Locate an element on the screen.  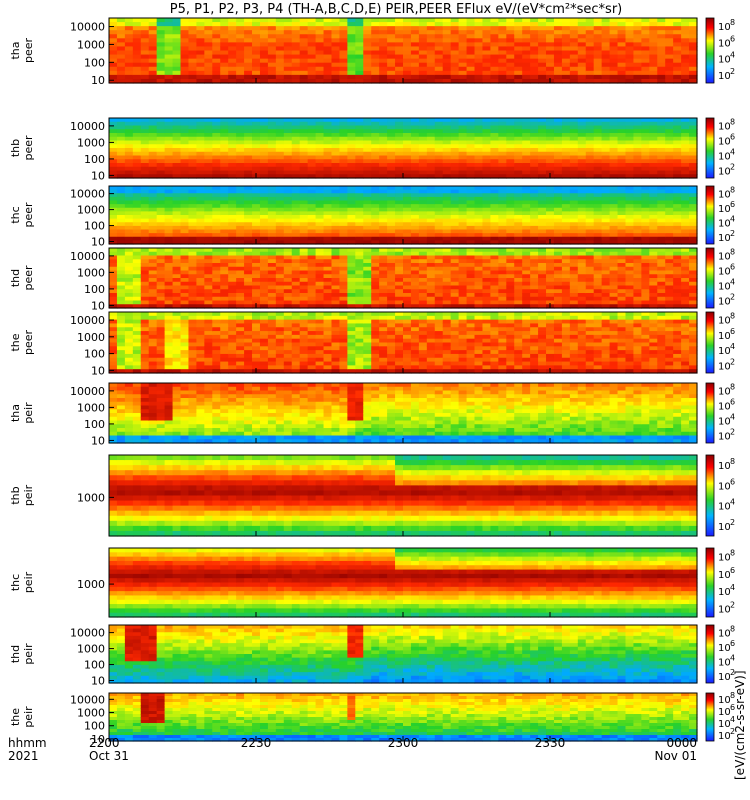
panel-species-label: peer is located at coordinates (28, 148).